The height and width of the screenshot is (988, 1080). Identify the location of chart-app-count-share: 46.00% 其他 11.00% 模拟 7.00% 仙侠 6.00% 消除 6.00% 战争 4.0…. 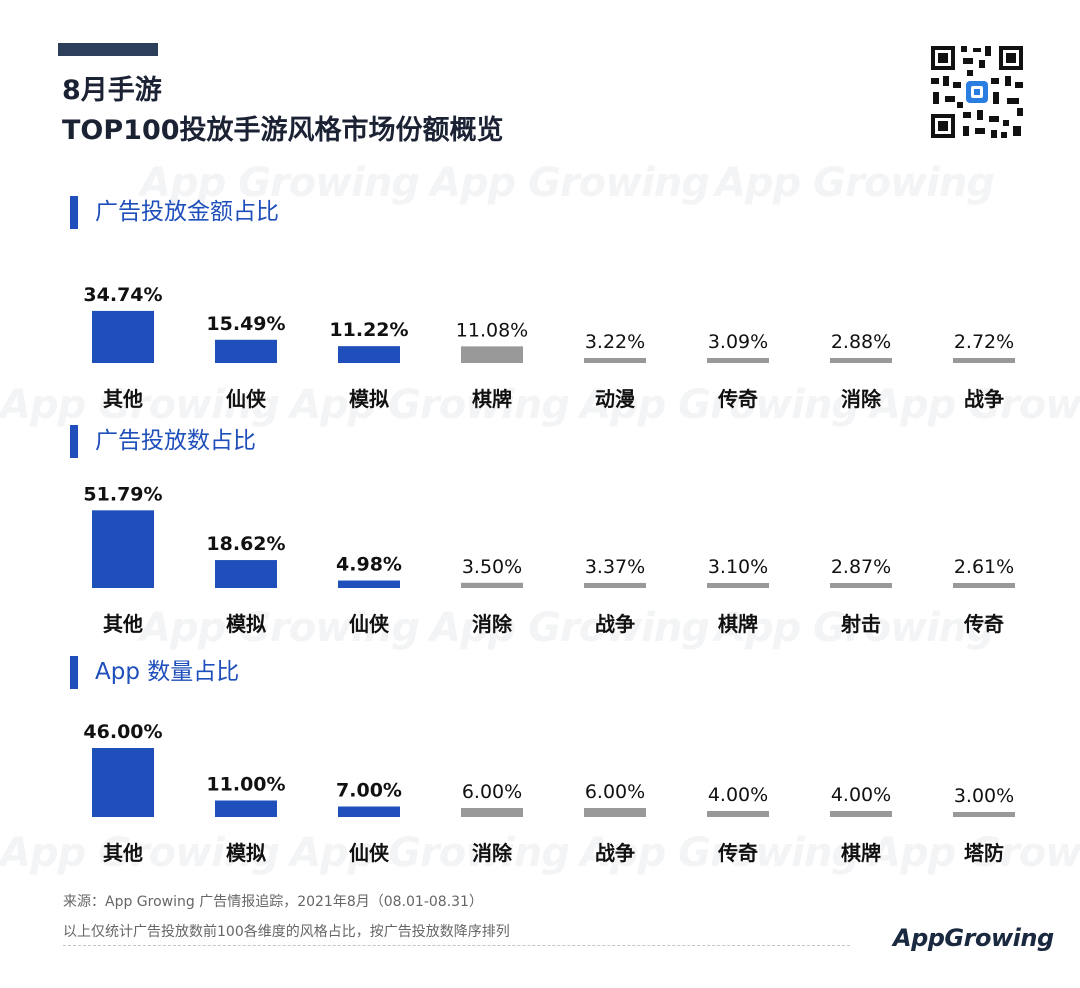
(549, 793).